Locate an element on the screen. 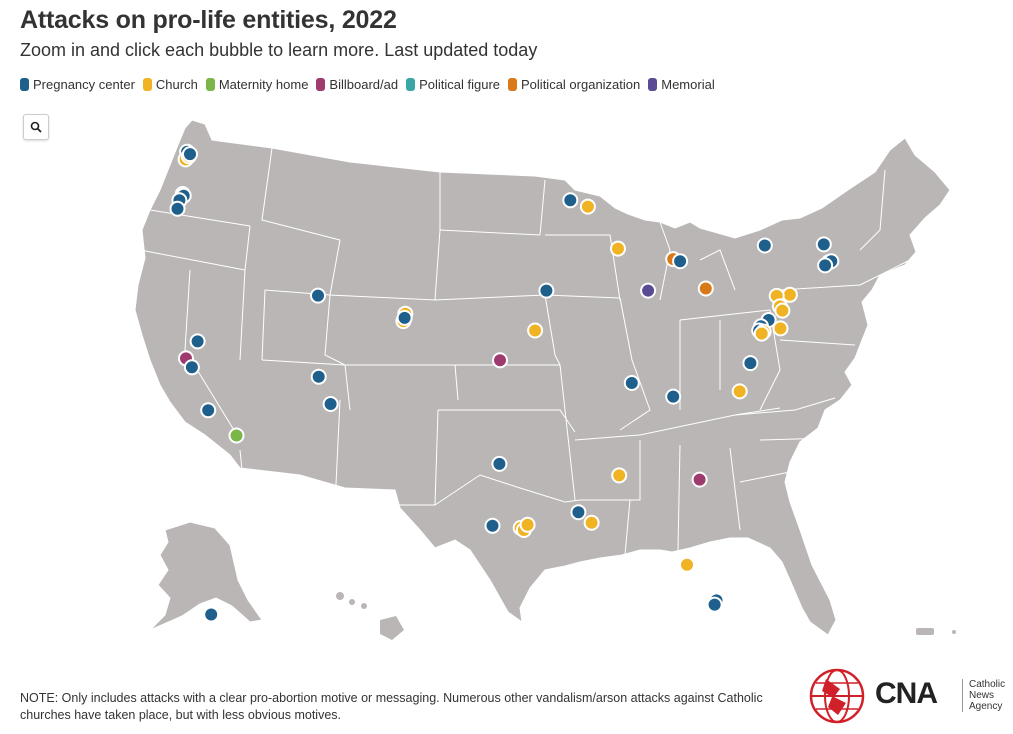 This screenshot has width=1013, height=734. alaska-shape is located at coordinates (206, 576).